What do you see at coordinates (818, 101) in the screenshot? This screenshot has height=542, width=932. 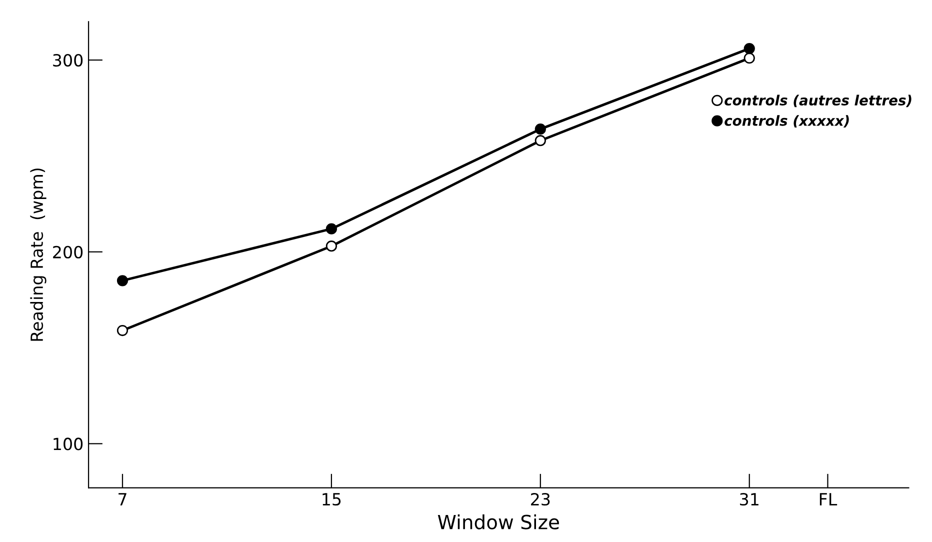 I see `legend-label: controls (autres lettres)` at bounding box center [818, 101].